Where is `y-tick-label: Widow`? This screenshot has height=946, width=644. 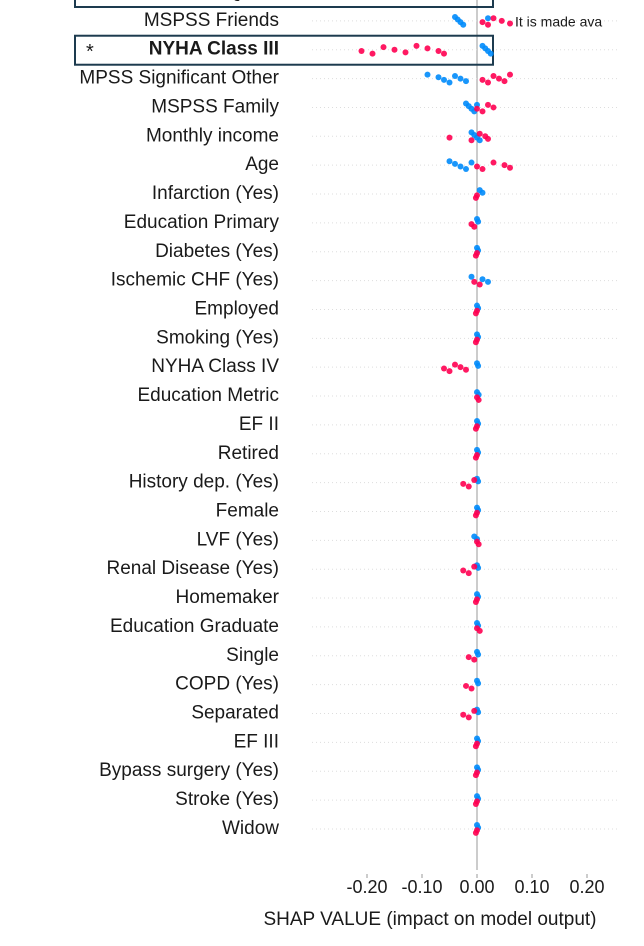 y-tick-label: Widow is located at coordinates (250, 828).